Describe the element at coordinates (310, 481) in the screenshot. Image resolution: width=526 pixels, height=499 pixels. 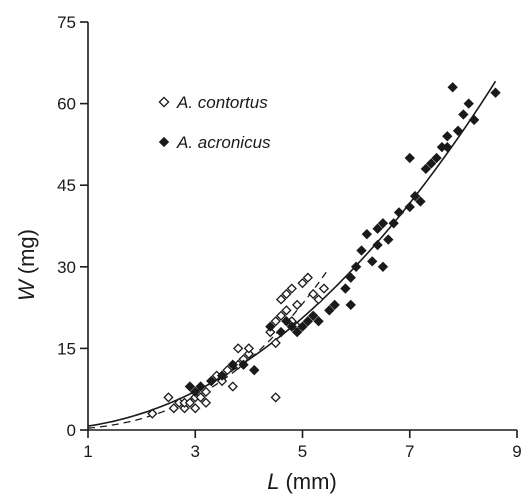
I see `x-axis-unit: (mm)` at that location.